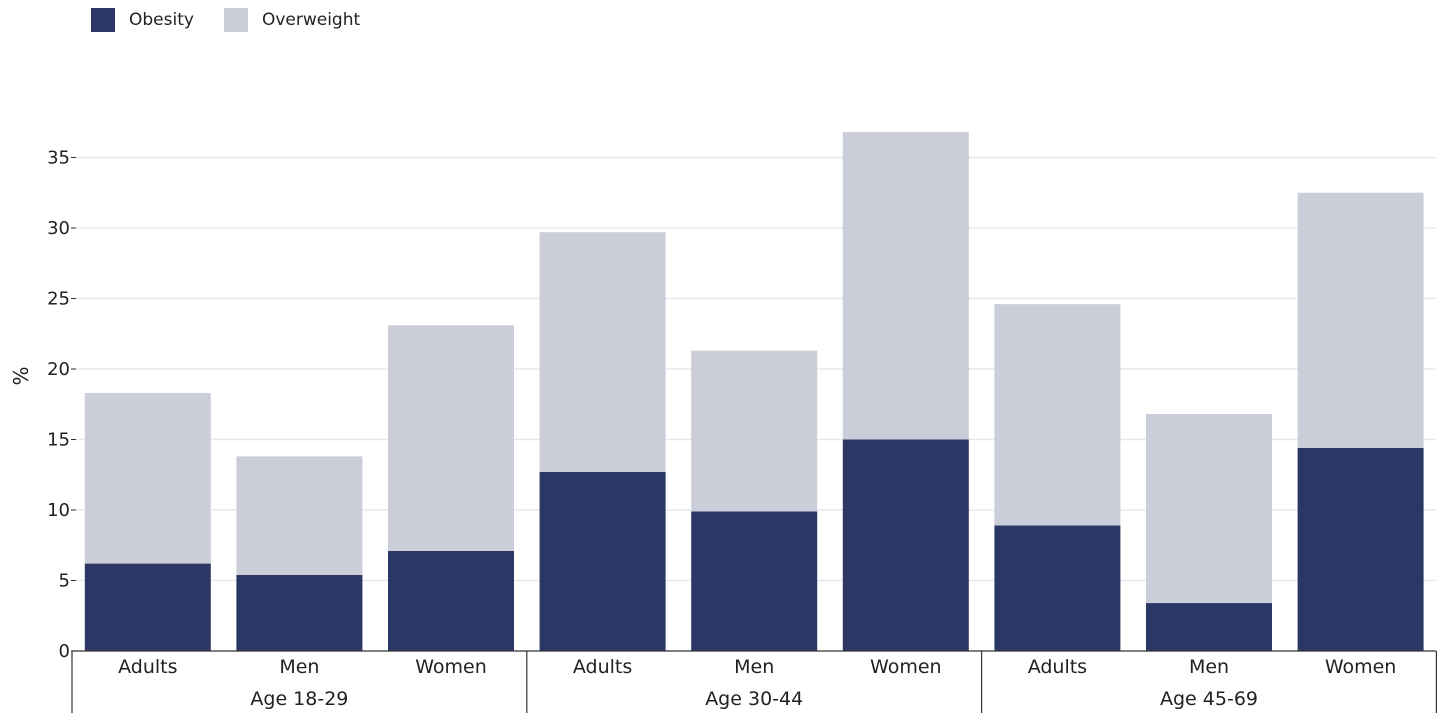  Describe the element at coordinates (64, 651) in the screenshot. I see `y-tick-label: 0` at that location.